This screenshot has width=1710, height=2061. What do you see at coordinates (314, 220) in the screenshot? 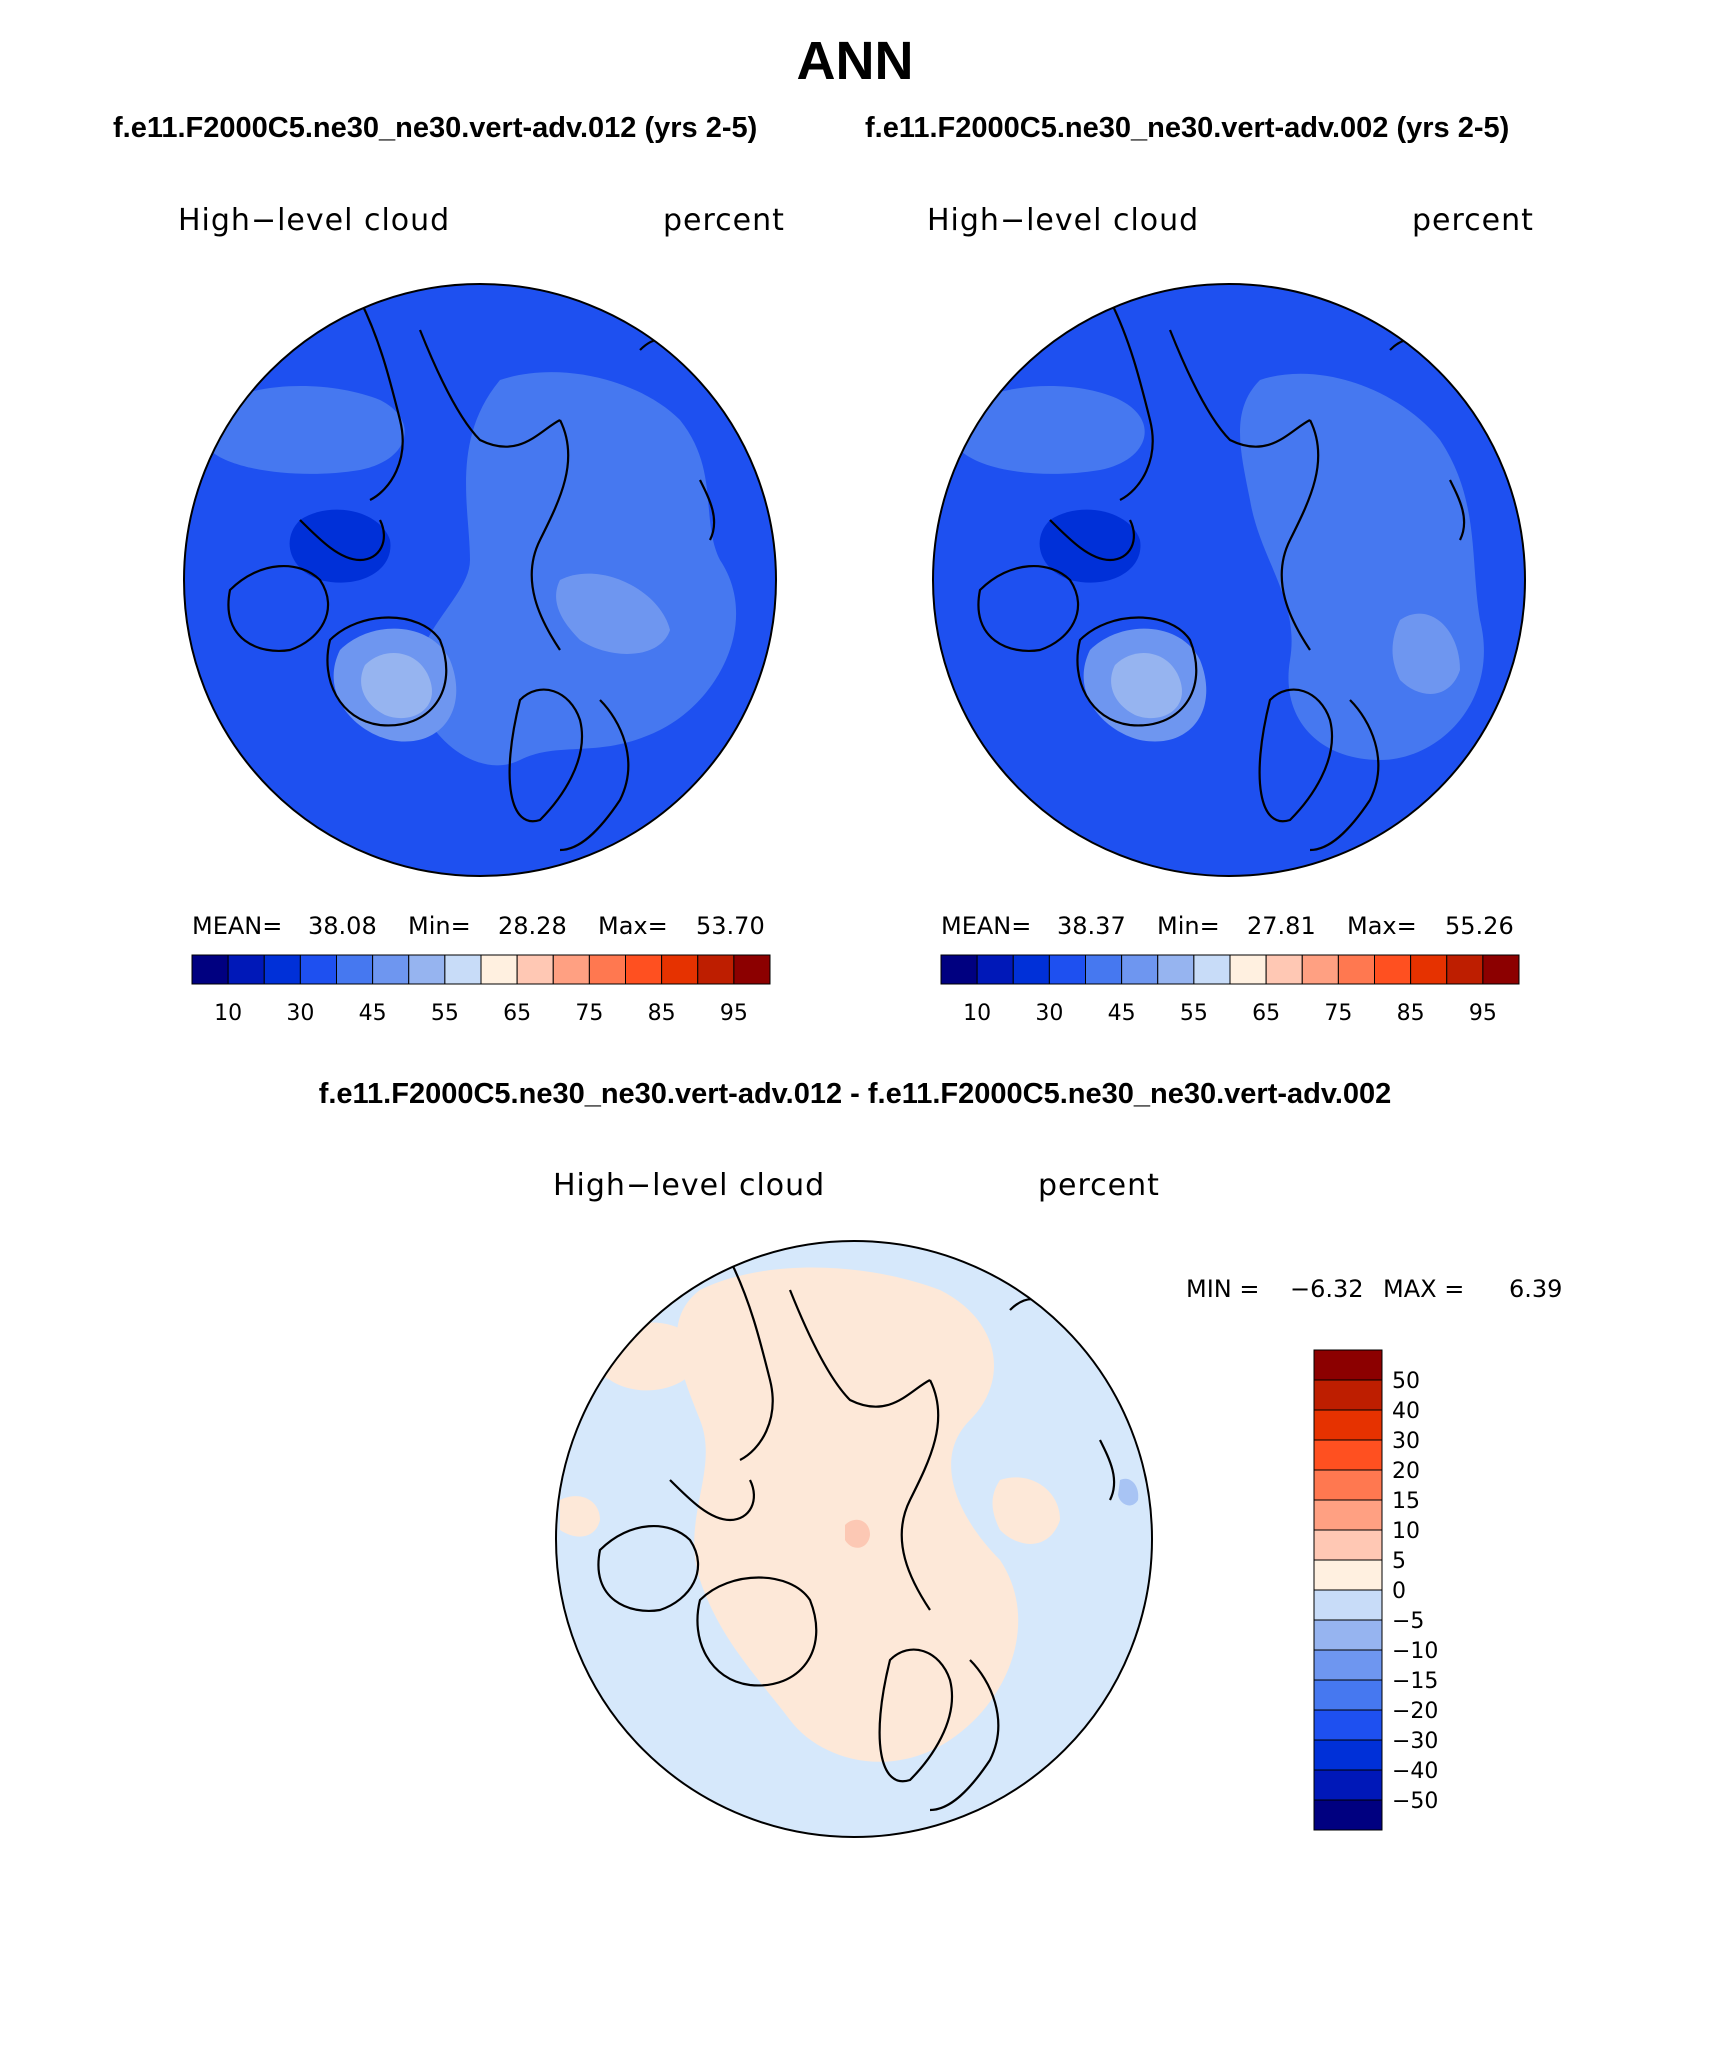
I see `panel1-variable: High−level cloud` at bounding box center [314, 220].